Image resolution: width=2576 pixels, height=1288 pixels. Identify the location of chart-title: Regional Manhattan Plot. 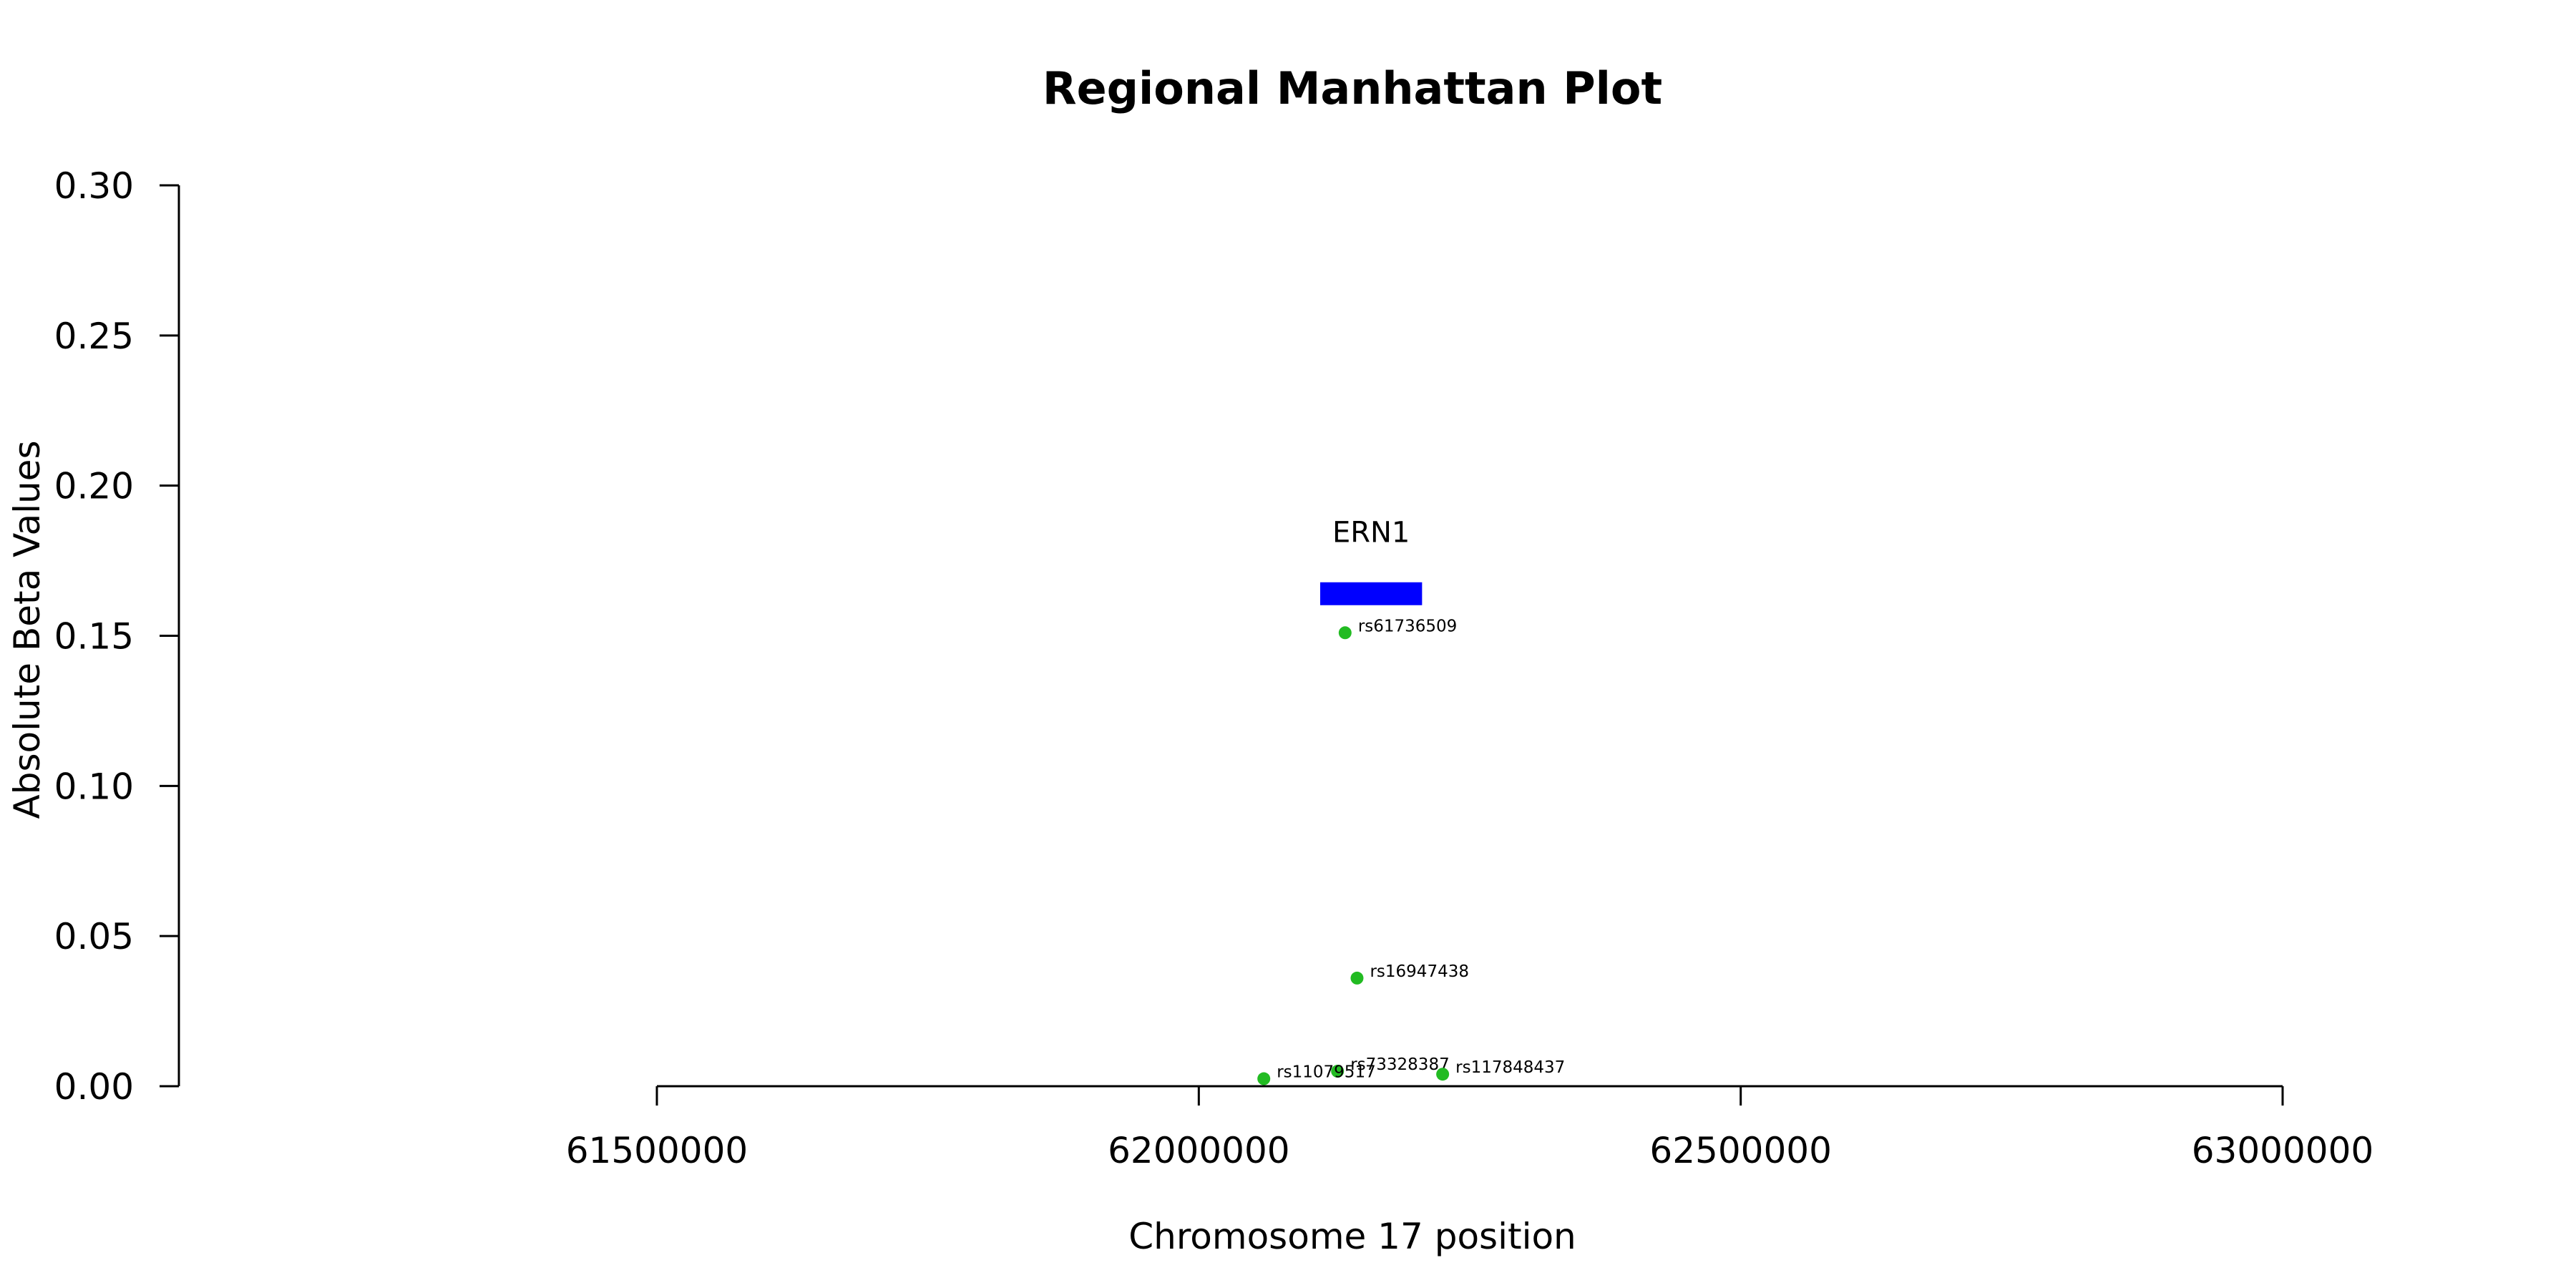
(1352, 88).